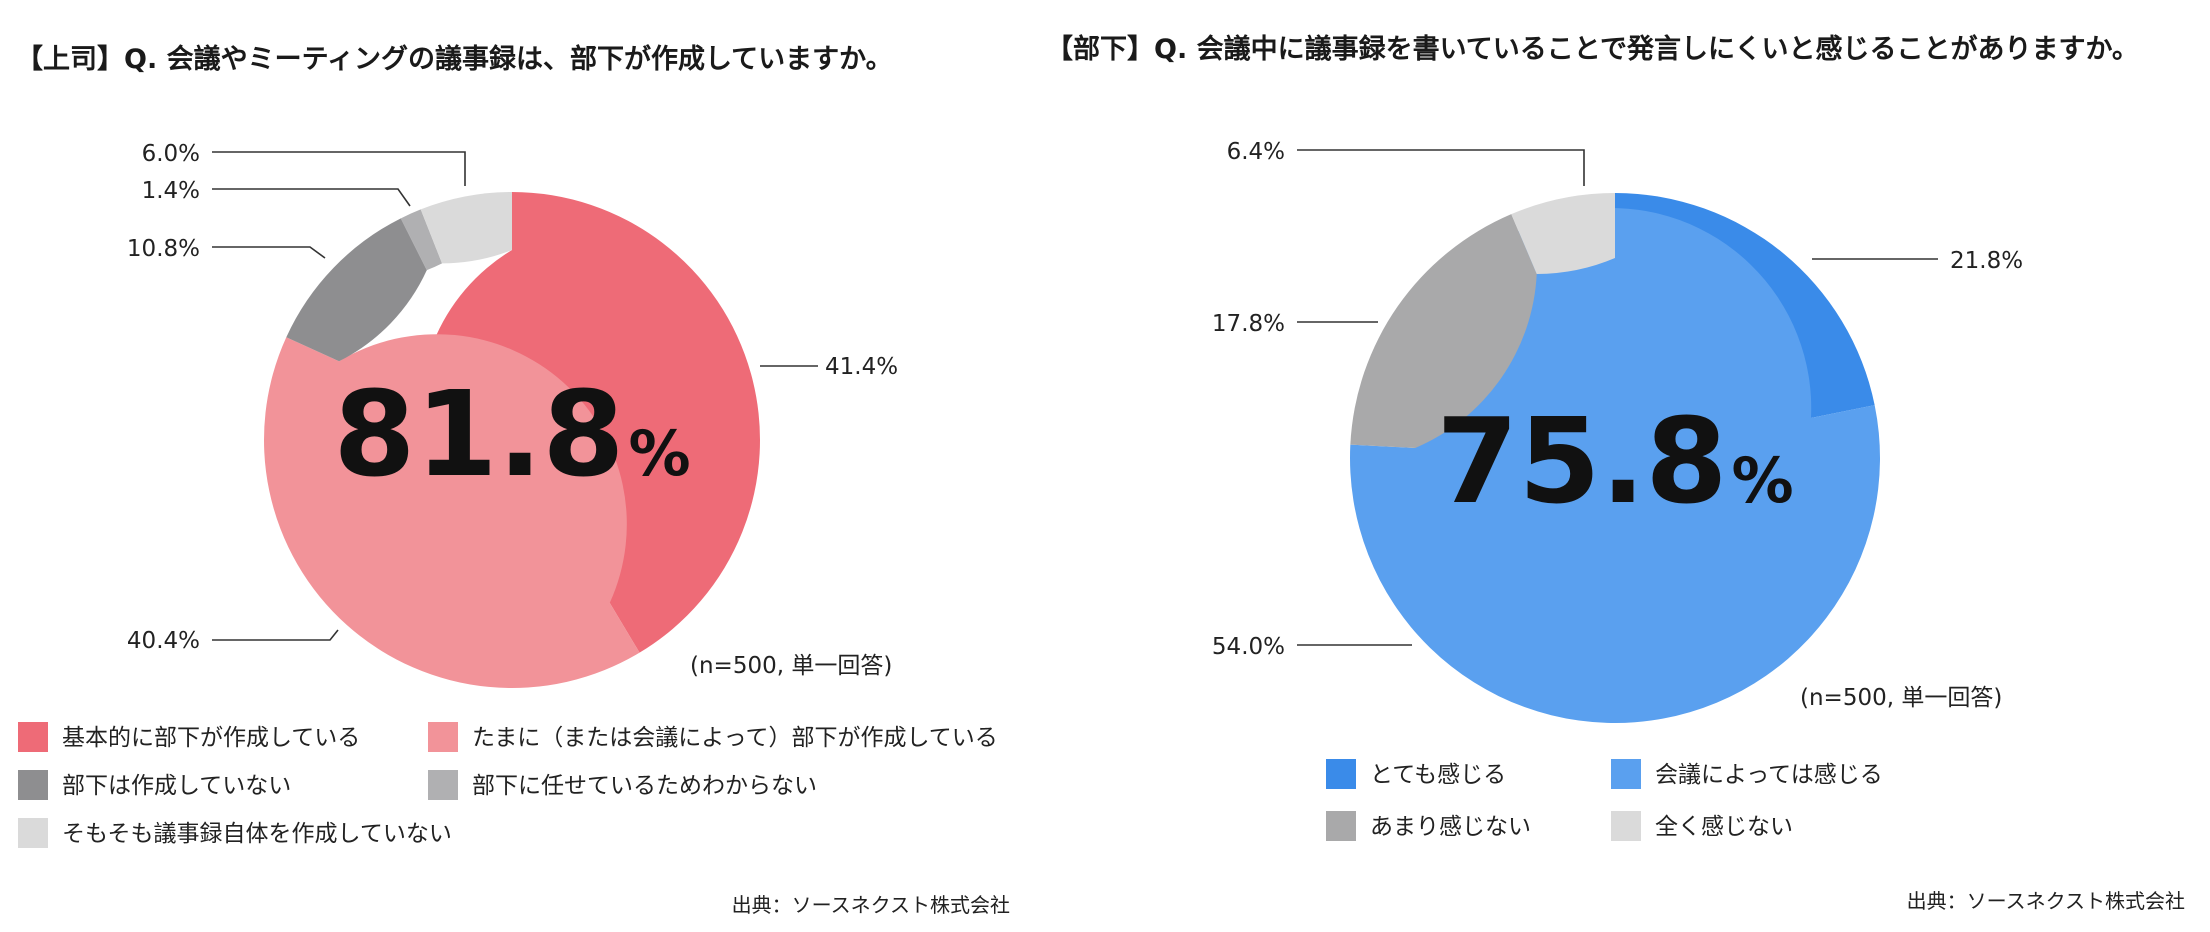 This screenshot has width=2210, height=932. I want to click on slice-value-label: 41.4%, so click(861, 367).